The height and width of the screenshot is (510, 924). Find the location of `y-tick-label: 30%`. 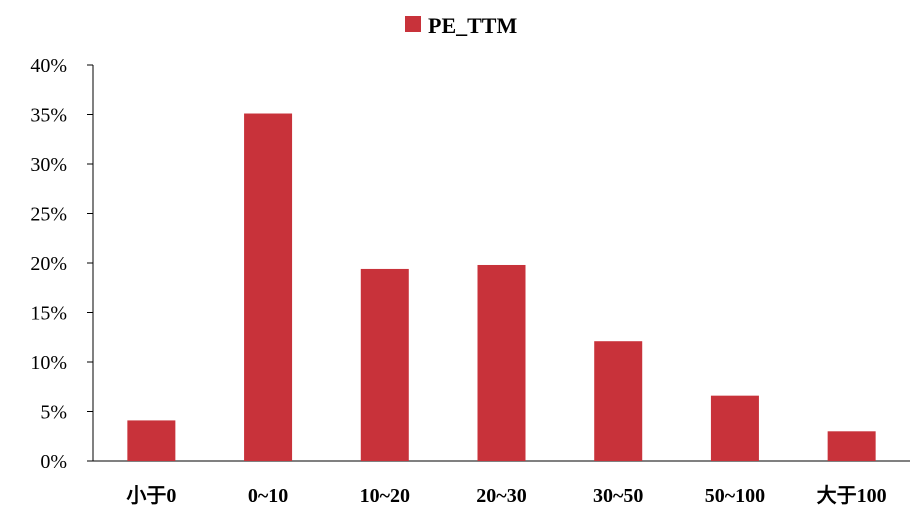

y-tick-label: 30% is located at coordinates (48, 165).